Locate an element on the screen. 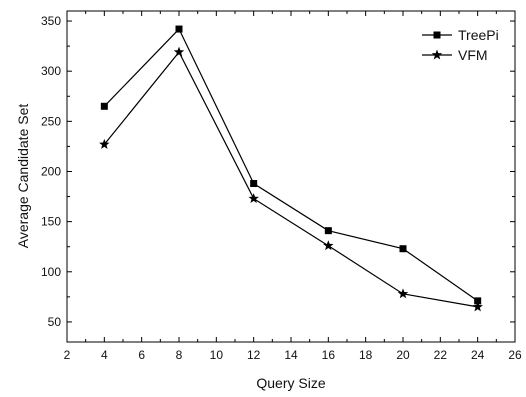 The image size is (526, 397). x-tick-label: 20 is located at coordinates (403, 355).